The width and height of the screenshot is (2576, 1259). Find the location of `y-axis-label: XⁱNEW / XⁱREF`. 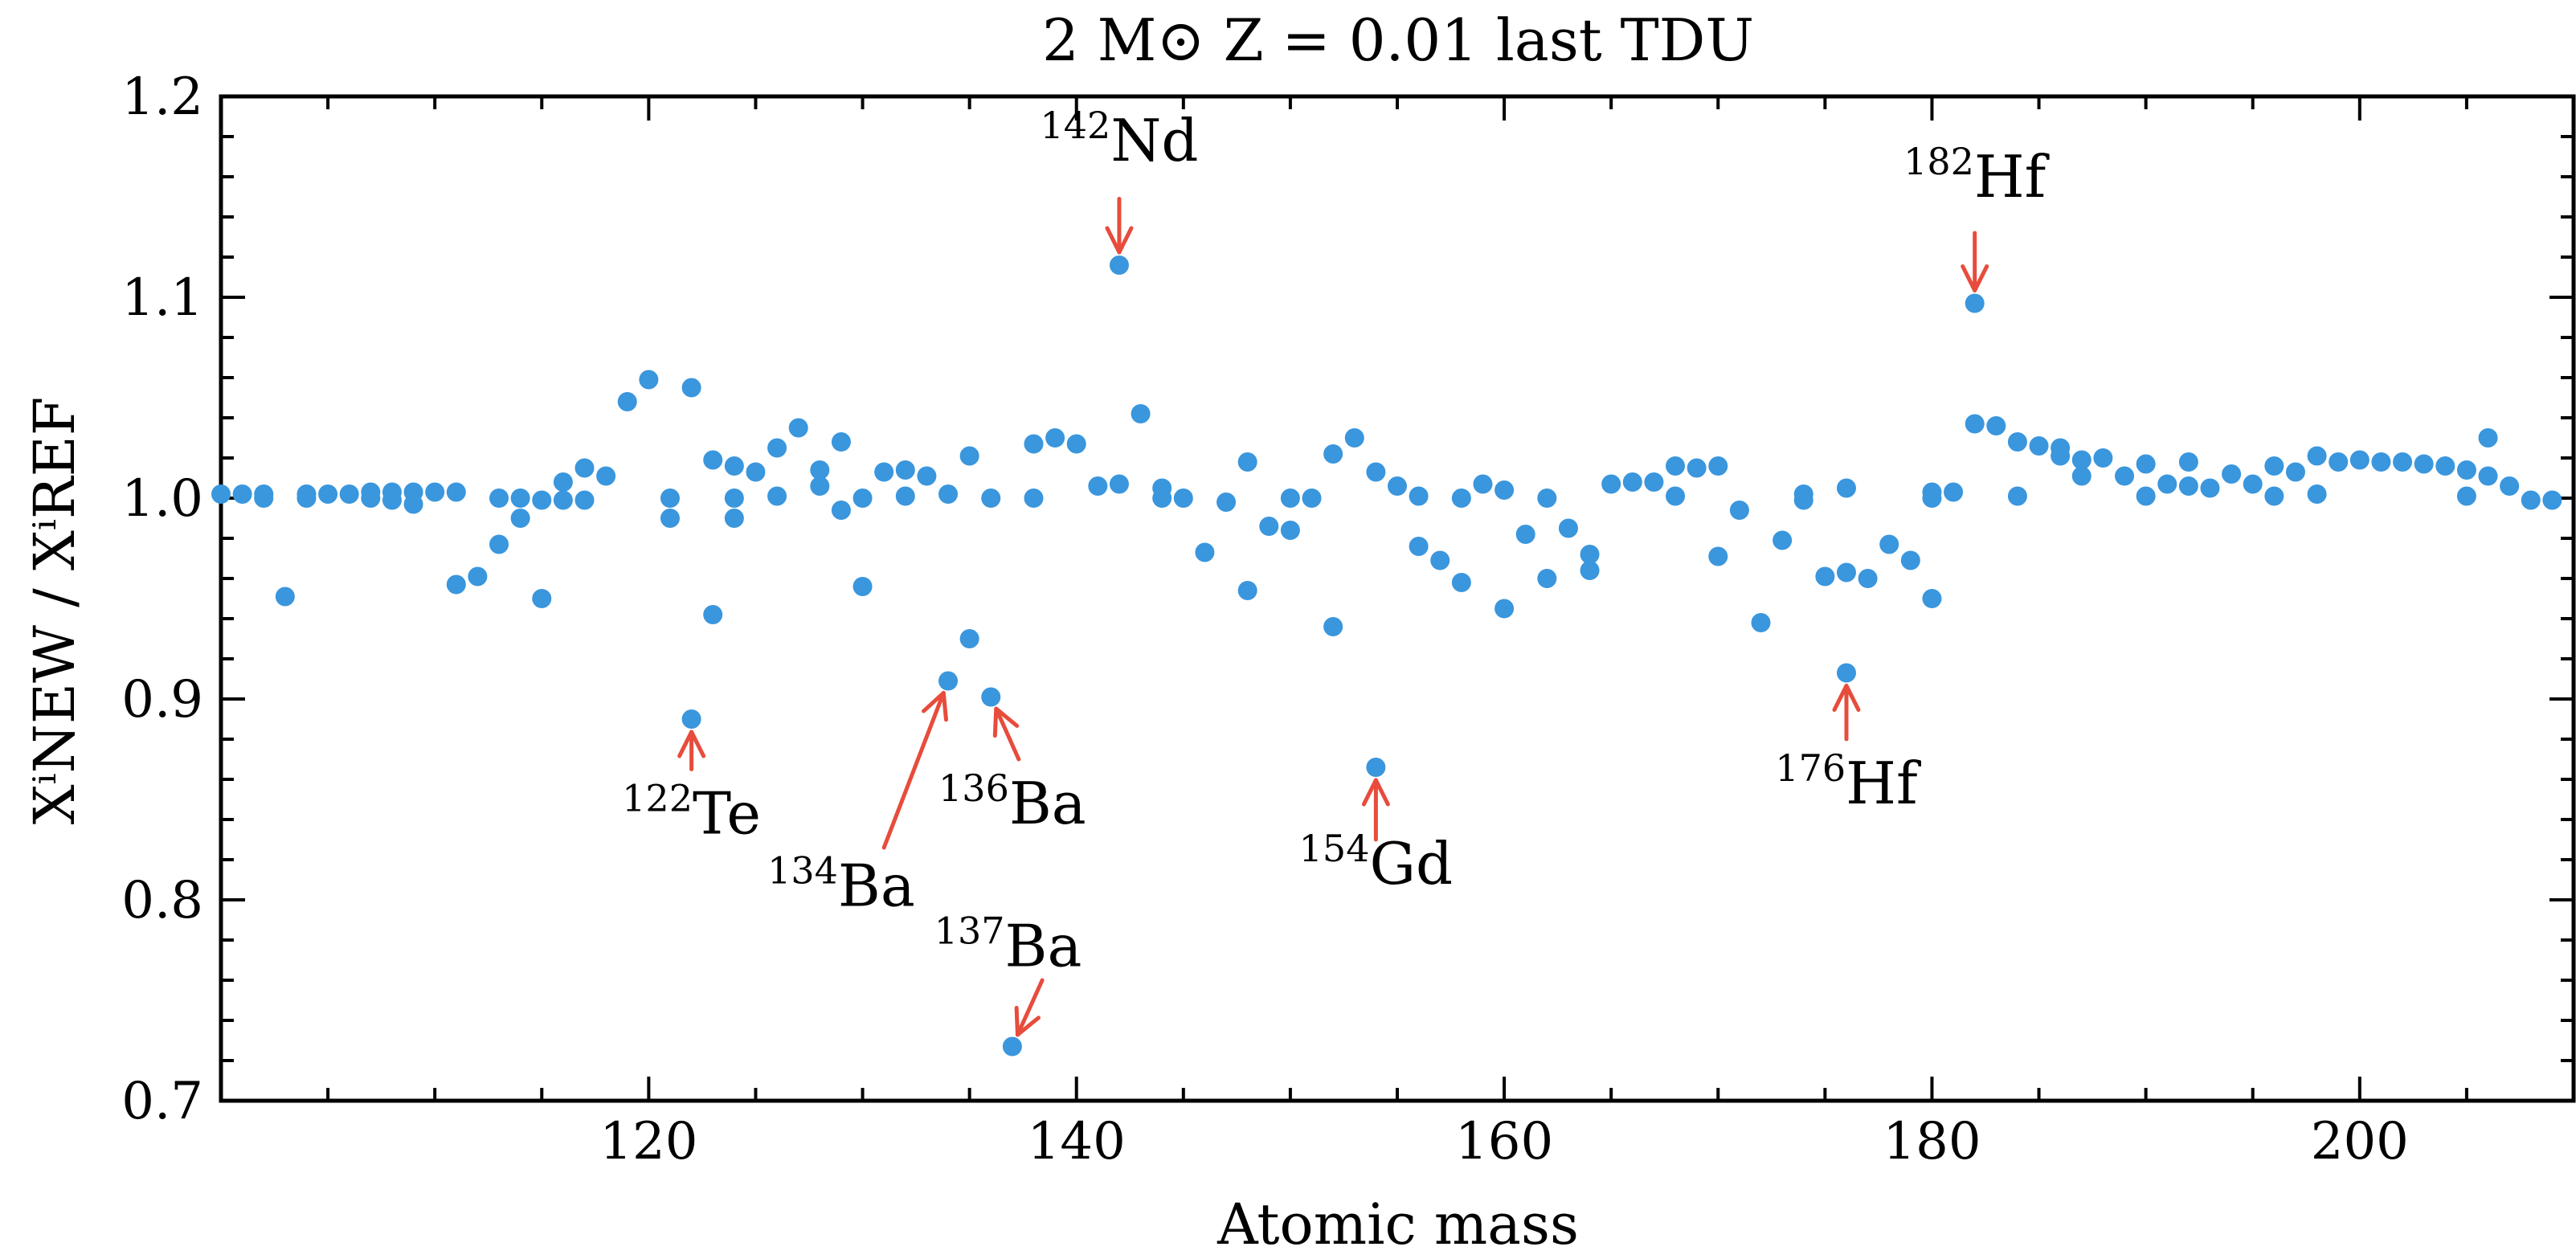

y-axis-label: XⁱNEW / XⁱREF is located at coordinates (55, 611).